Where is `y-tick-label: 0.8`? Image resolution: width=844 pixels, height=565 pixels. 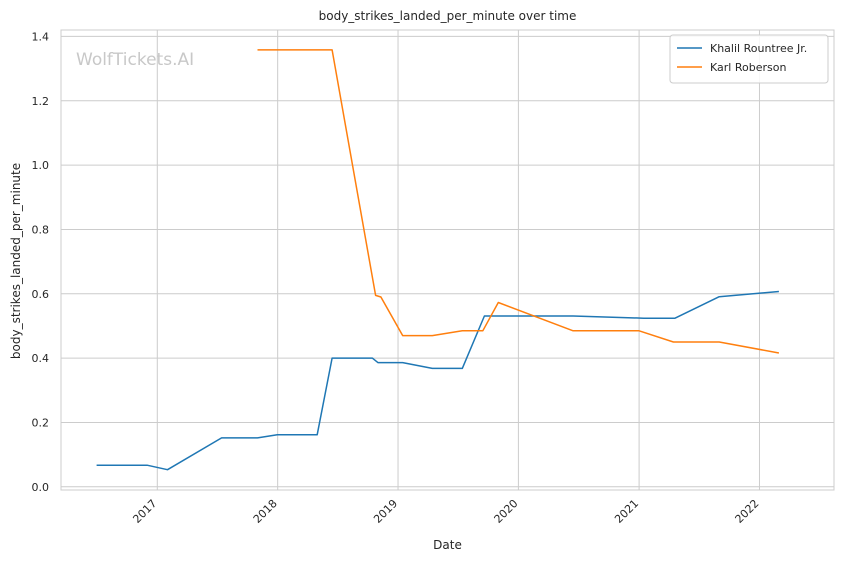
y-tick-label: 0.8 is located at coordinates (41, 229).